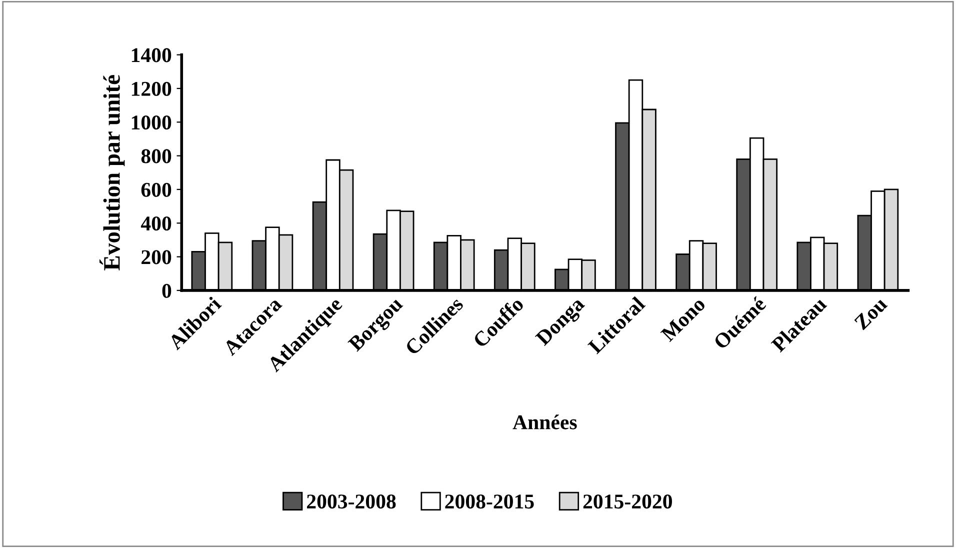 This screenshot has width=956, height=548. What do you see at coordinates (489, 501) in the screenshot?
I see `legend-label: 2008-2015` at bounding box center [489, 501].